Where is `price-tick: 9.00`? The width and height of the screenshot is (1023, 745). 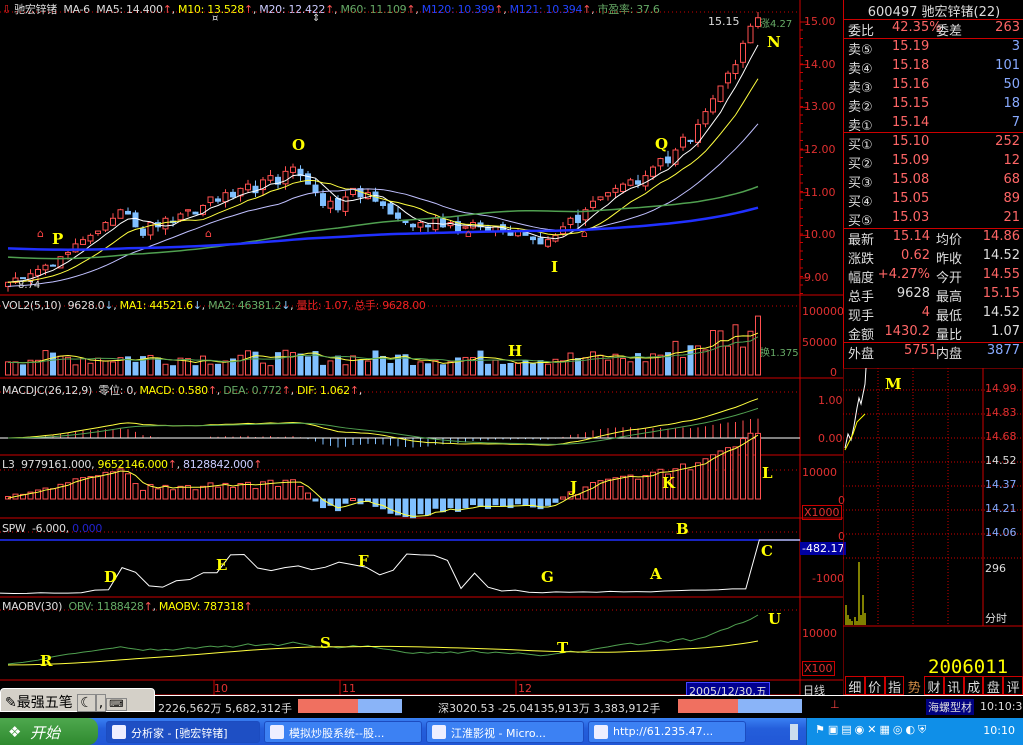
price-tick: 9.00 is located at coordinates (816, 278).